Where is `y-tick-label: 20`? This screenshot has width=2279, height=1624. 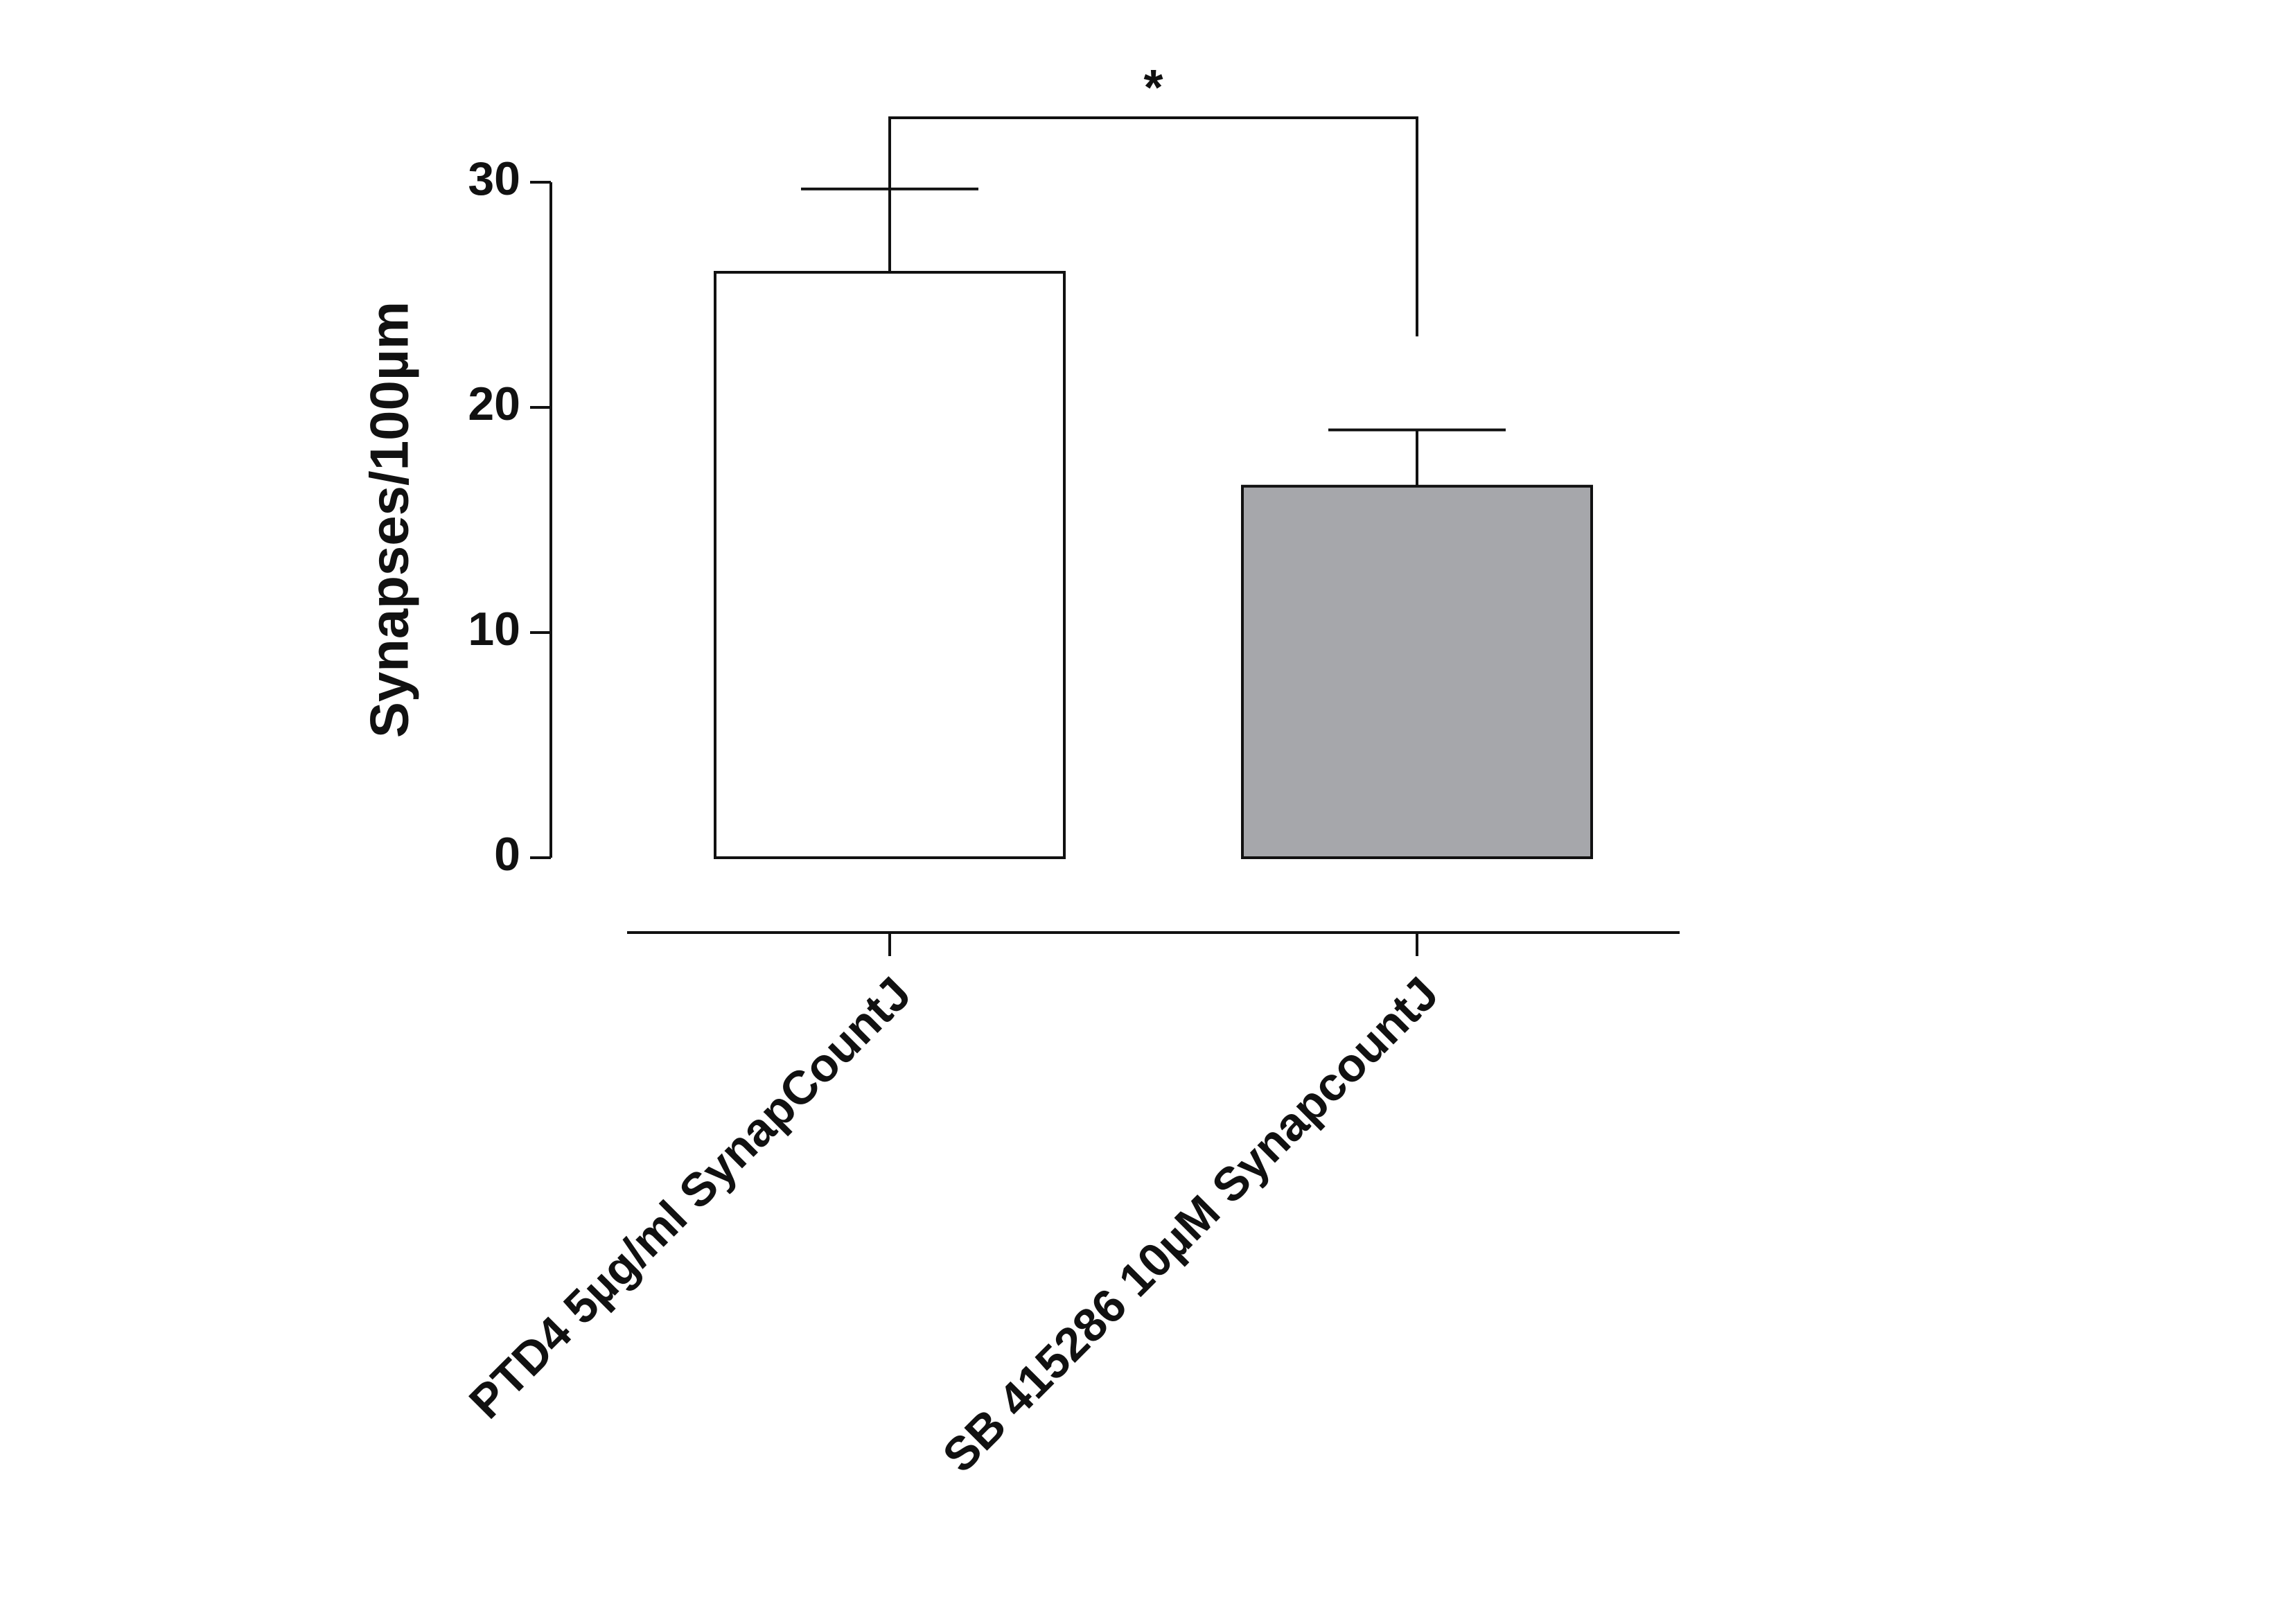 y-tick-label: 20 is located at coordinates (494, 404).